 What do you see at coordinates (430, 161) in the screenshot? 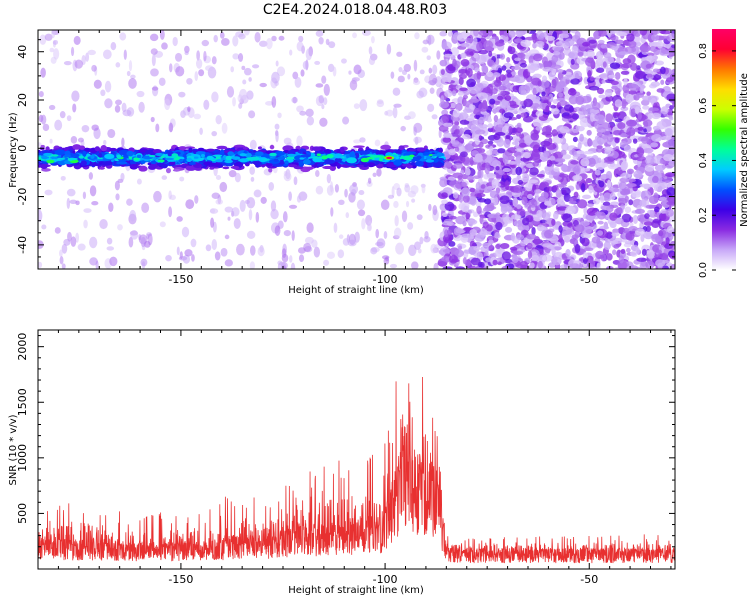
I see `spectrogram-hotspot` at bounding box center [430, 161].